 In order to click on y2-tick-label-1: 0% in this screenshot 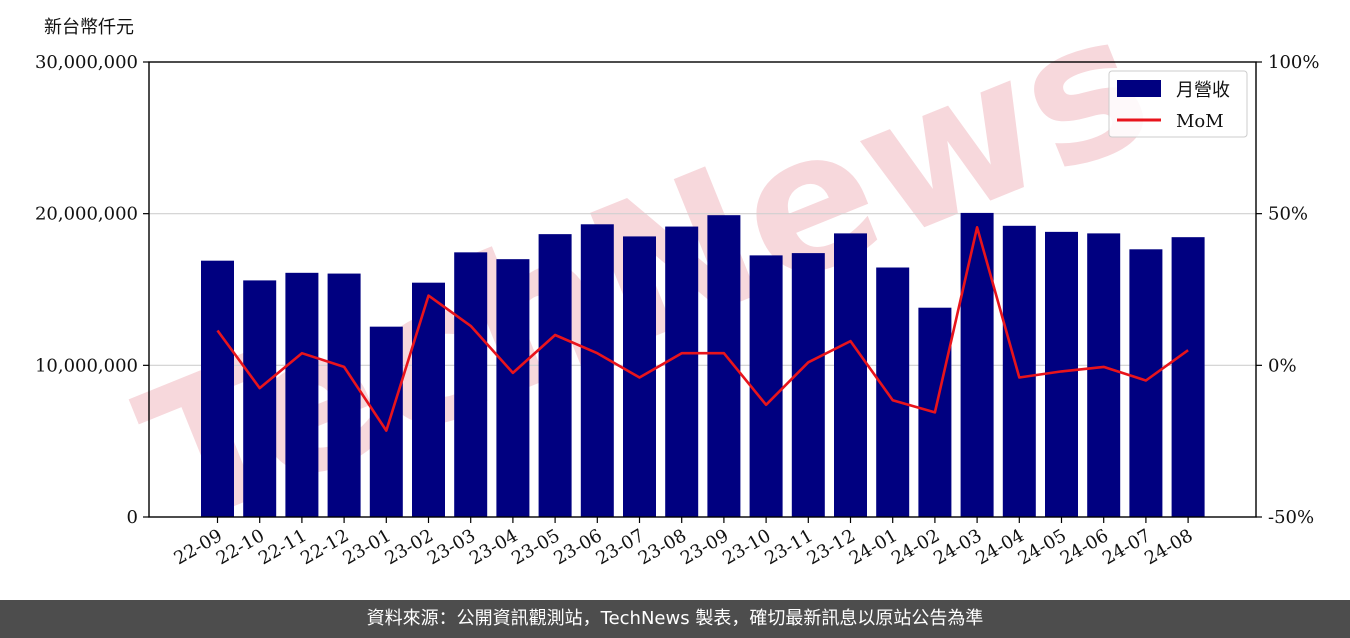, I will do `click(1282, 365)`.